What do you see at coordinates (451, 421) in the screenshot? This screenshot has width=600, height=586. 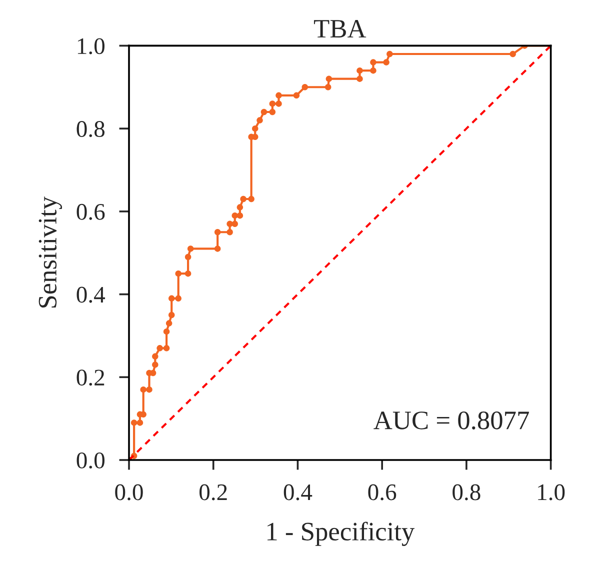 I see `annotation: AUC = 0.8077` at bounding box center [451, 421].